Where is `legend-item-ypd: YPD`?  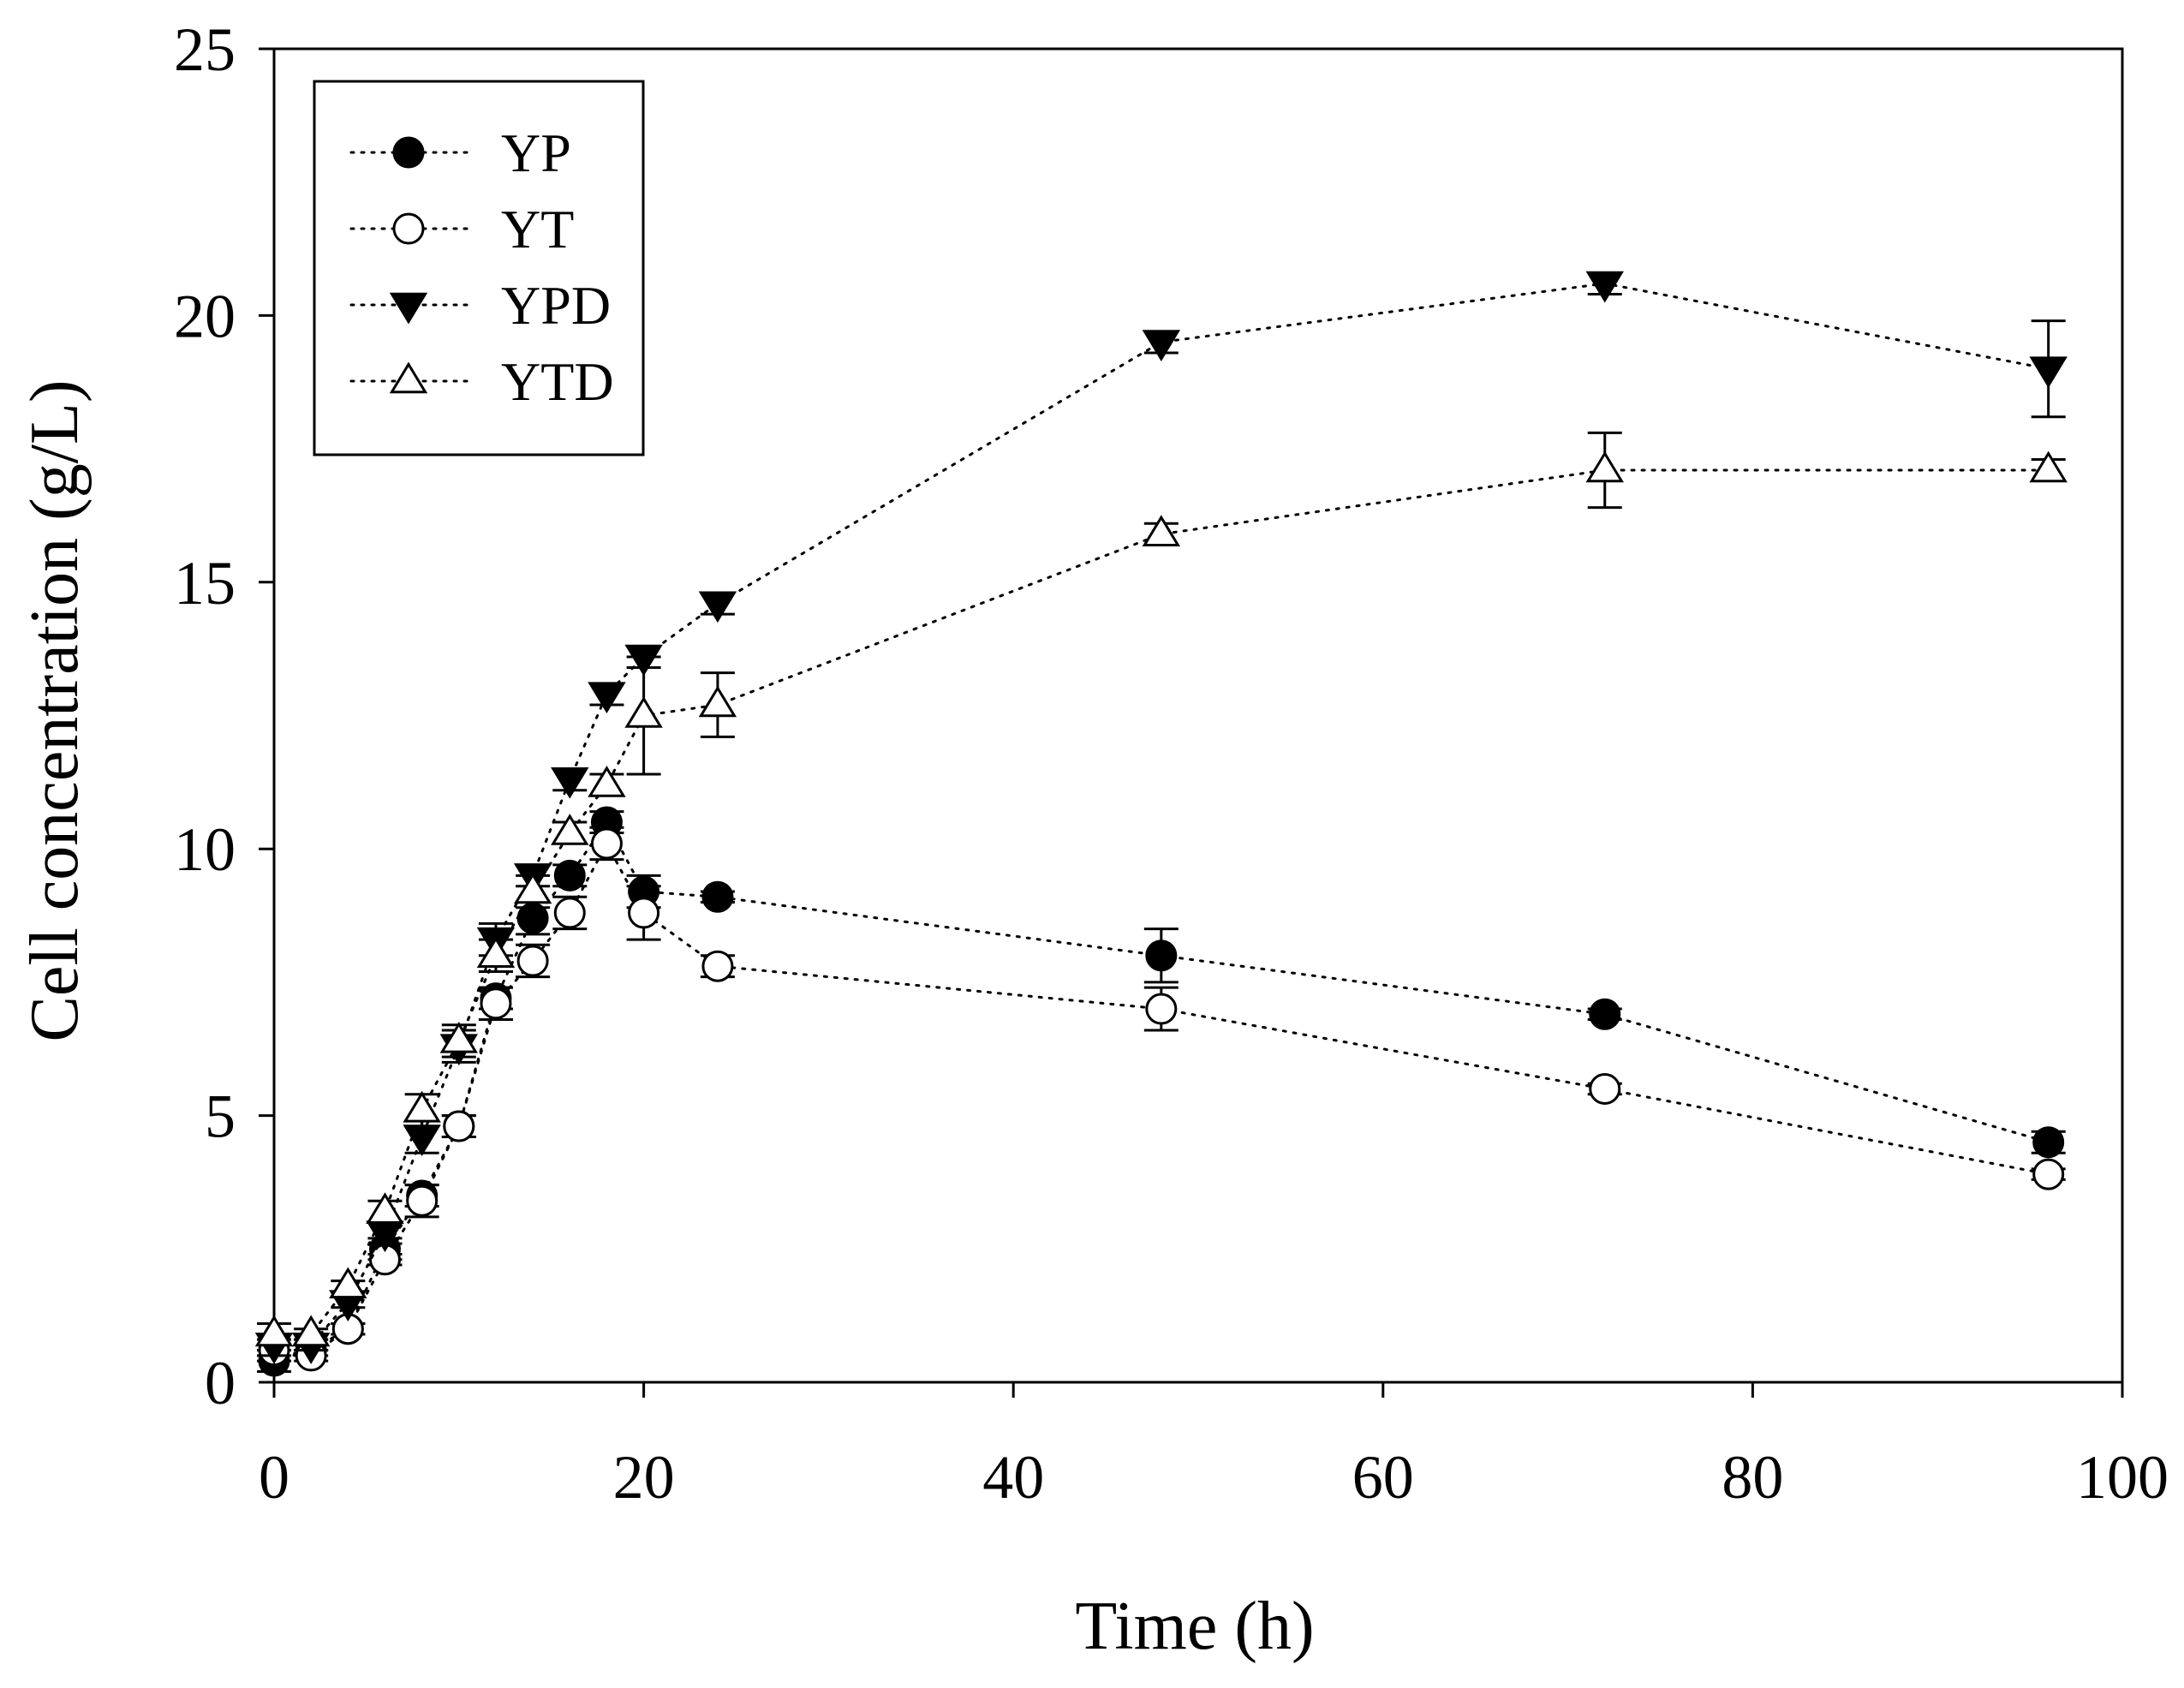
legend-item-ypd: YPD is located at coordinates (480, 305).